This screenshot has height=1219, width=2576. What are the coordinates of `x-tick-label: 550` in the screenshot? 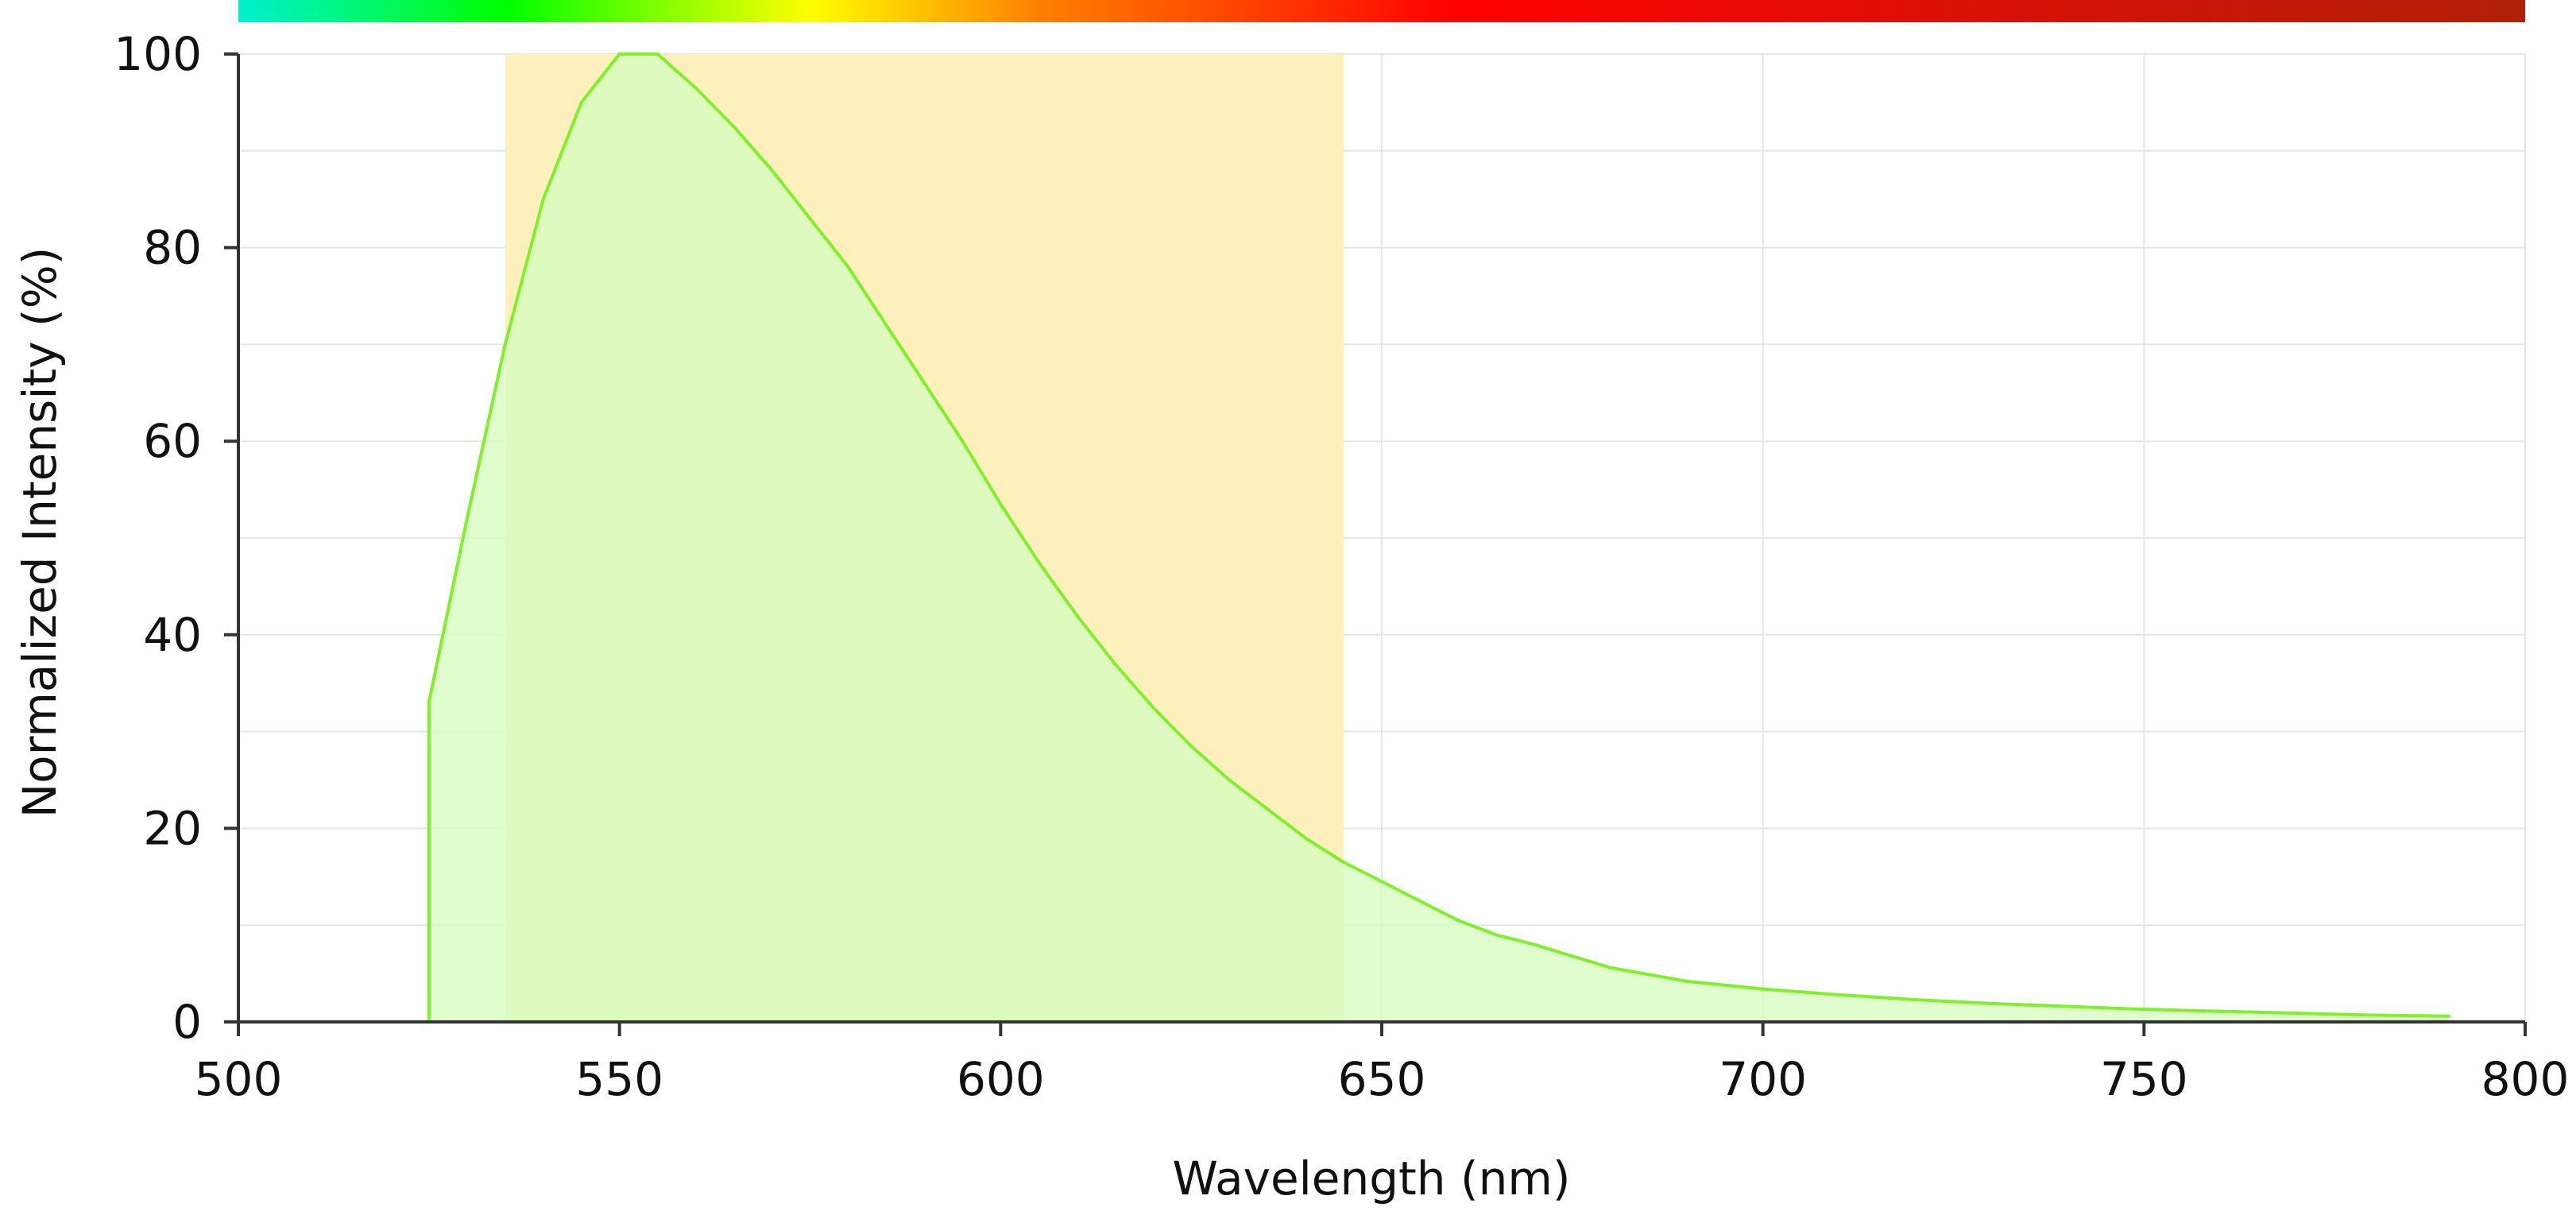 It's located at (619, 1079).